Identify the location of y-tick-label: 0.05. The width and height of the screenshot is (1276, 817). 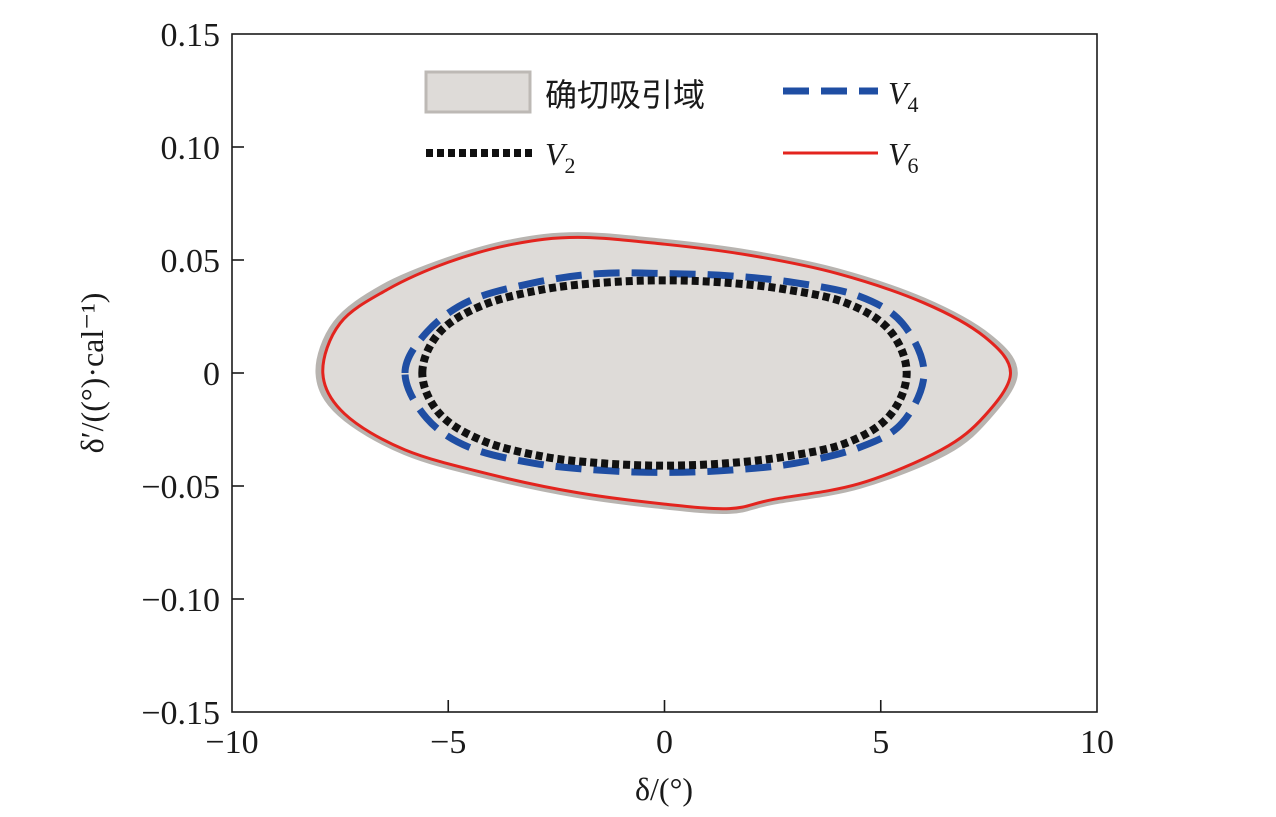
(191, 261).